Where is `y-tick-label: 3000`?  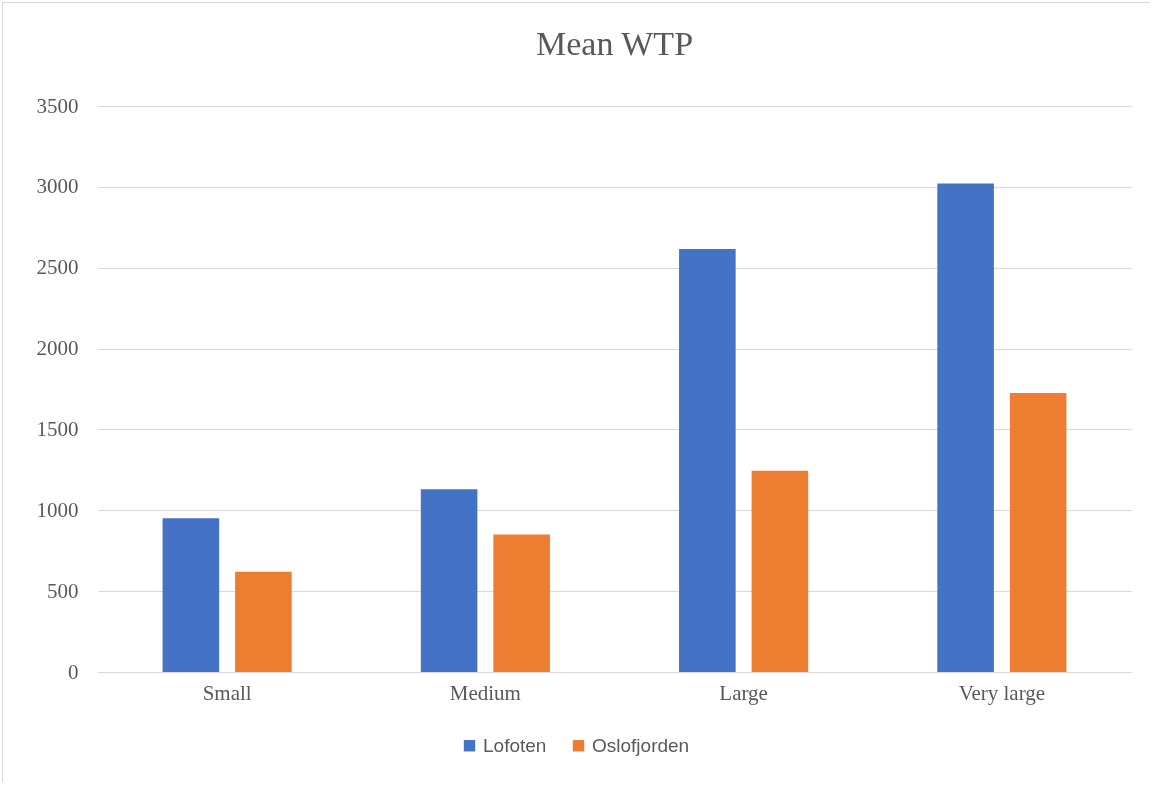
y-tick-label: 3000 is located at coordinates (57, 186).